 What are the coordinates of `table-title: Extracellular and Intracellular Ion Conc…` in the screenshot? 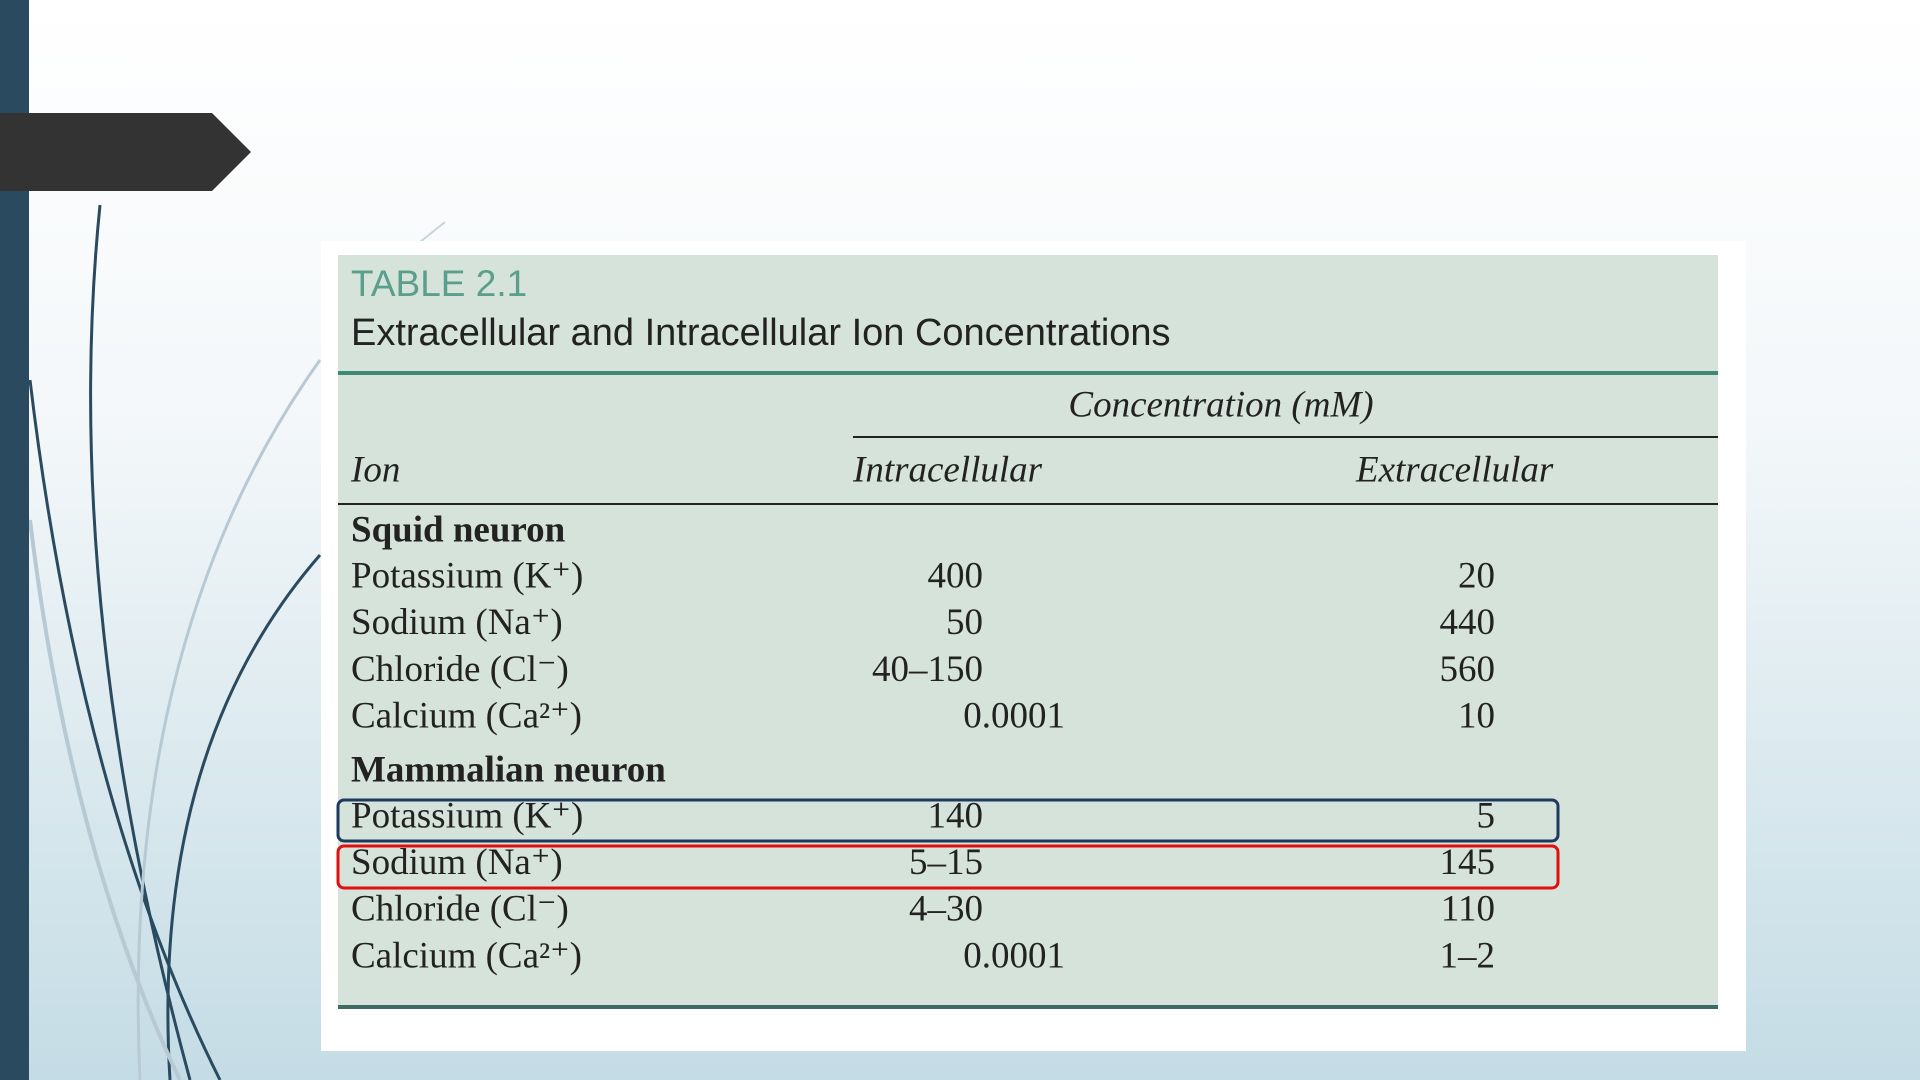 It's located at (761, 333).